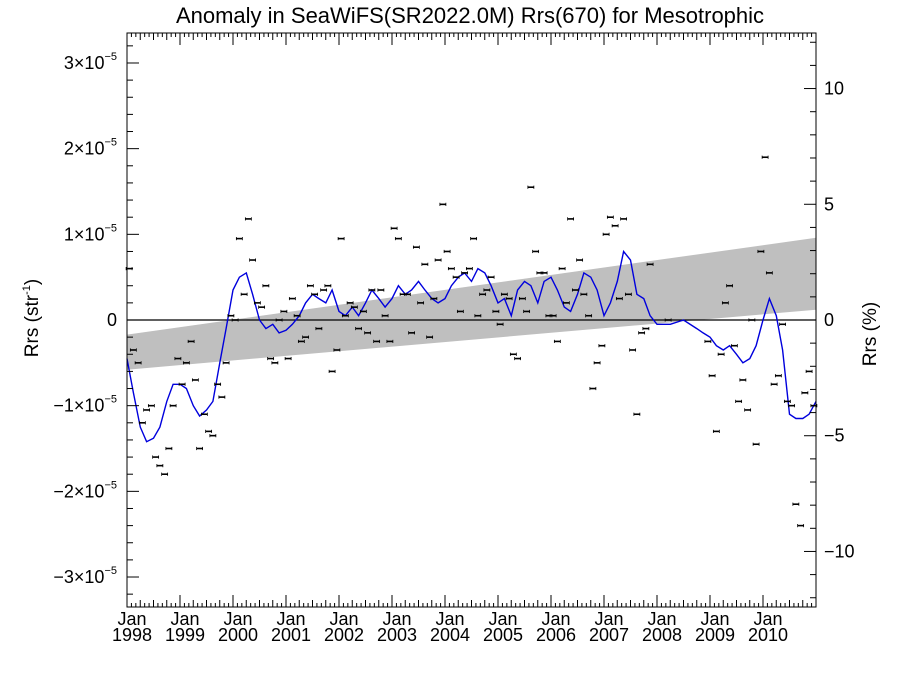 The image size is (900, 675). I want to click on y-axis-label-close: ), so click(32, 282).